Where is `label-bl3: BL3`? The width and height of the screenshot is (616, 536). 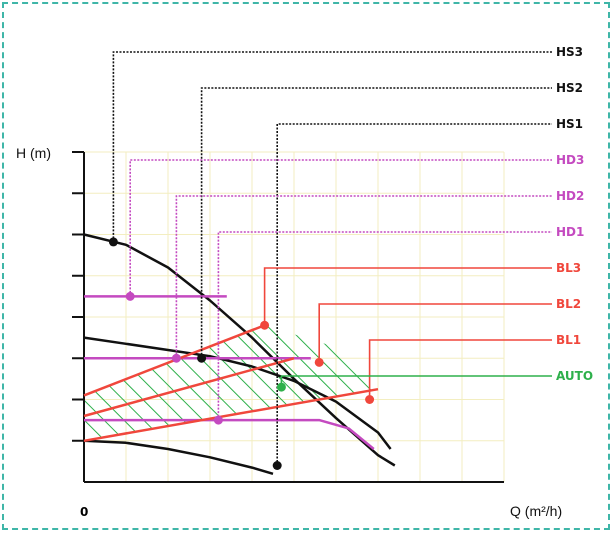 label-bl3: BL3 is located at coordinates (568, 268).